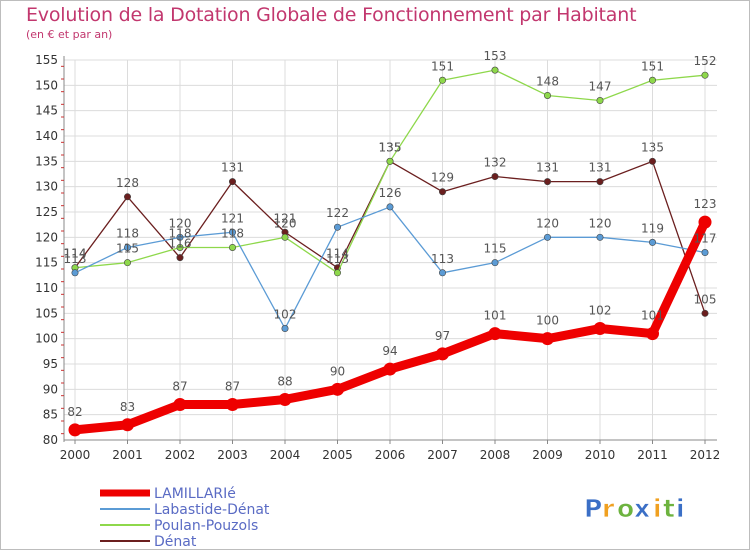  I want to click on logo-letter: t, so click(669, 508).